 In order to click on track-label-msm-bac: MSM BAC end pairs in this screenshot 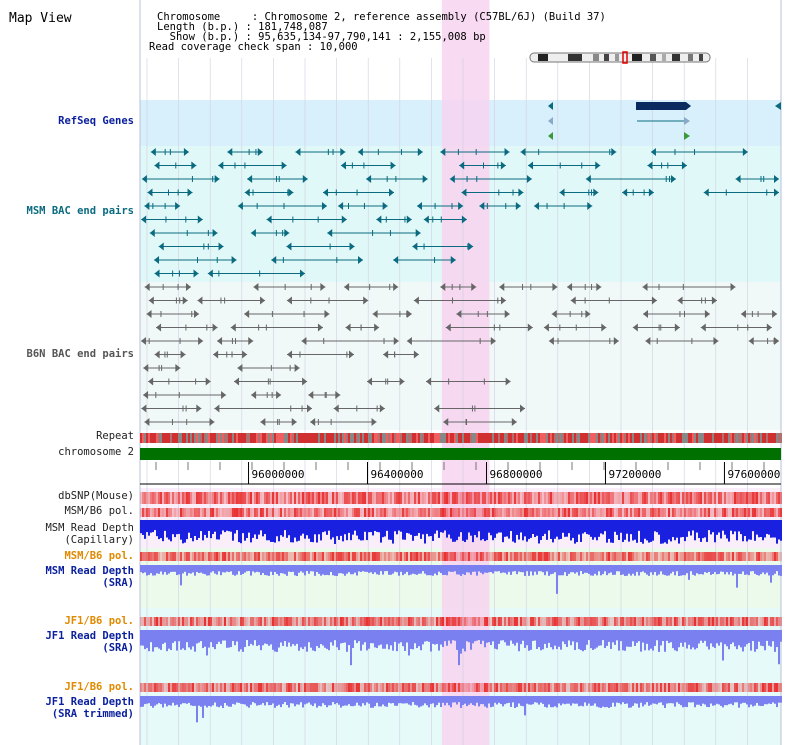, I will do `click(80, 211)`.